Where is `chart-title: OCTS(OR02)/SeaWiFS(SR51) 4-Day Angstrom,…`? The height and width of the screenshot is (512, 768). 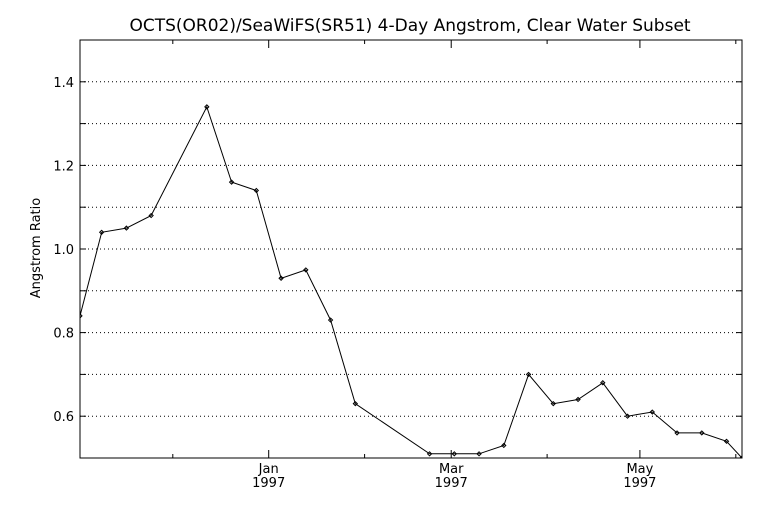 chart-title: OCTS(OR02)/SeaWiFS(SR51) 4-Day Angstrom,… is located at coordinates (409, 26).